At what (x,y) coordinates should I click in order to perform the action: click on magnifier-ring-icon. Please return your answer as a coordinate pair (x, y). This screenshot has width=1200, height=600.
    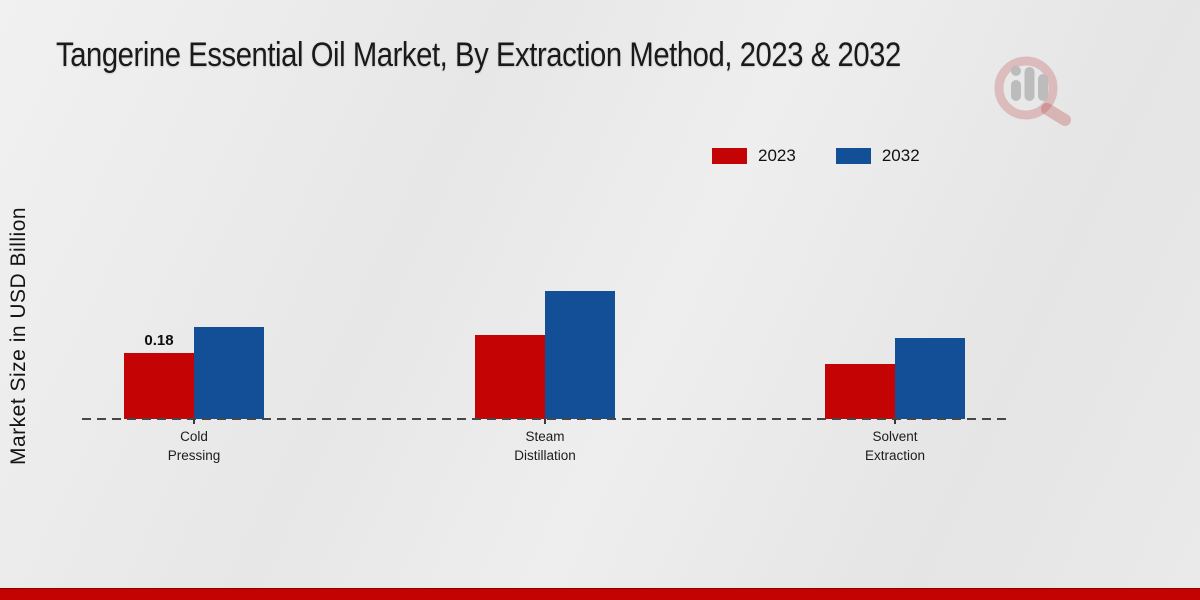
    Looking at the image, I should click on (1026, 88).